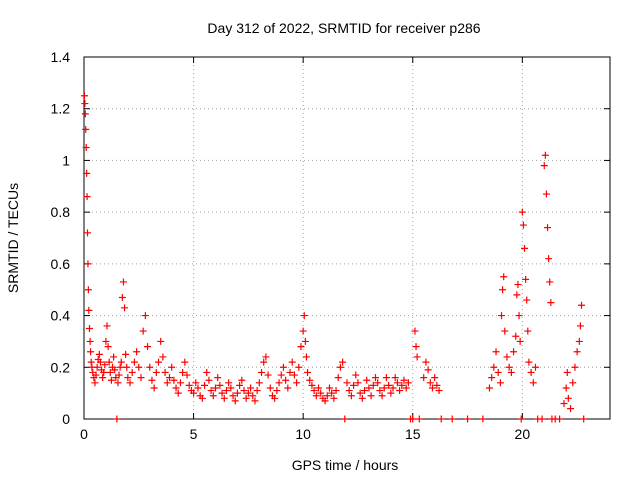 This screenshot has height=480, width=640. Describe the element at coordinates (61, 264) in the screenshot. I see `y-tick-label: 0.6` at that location.